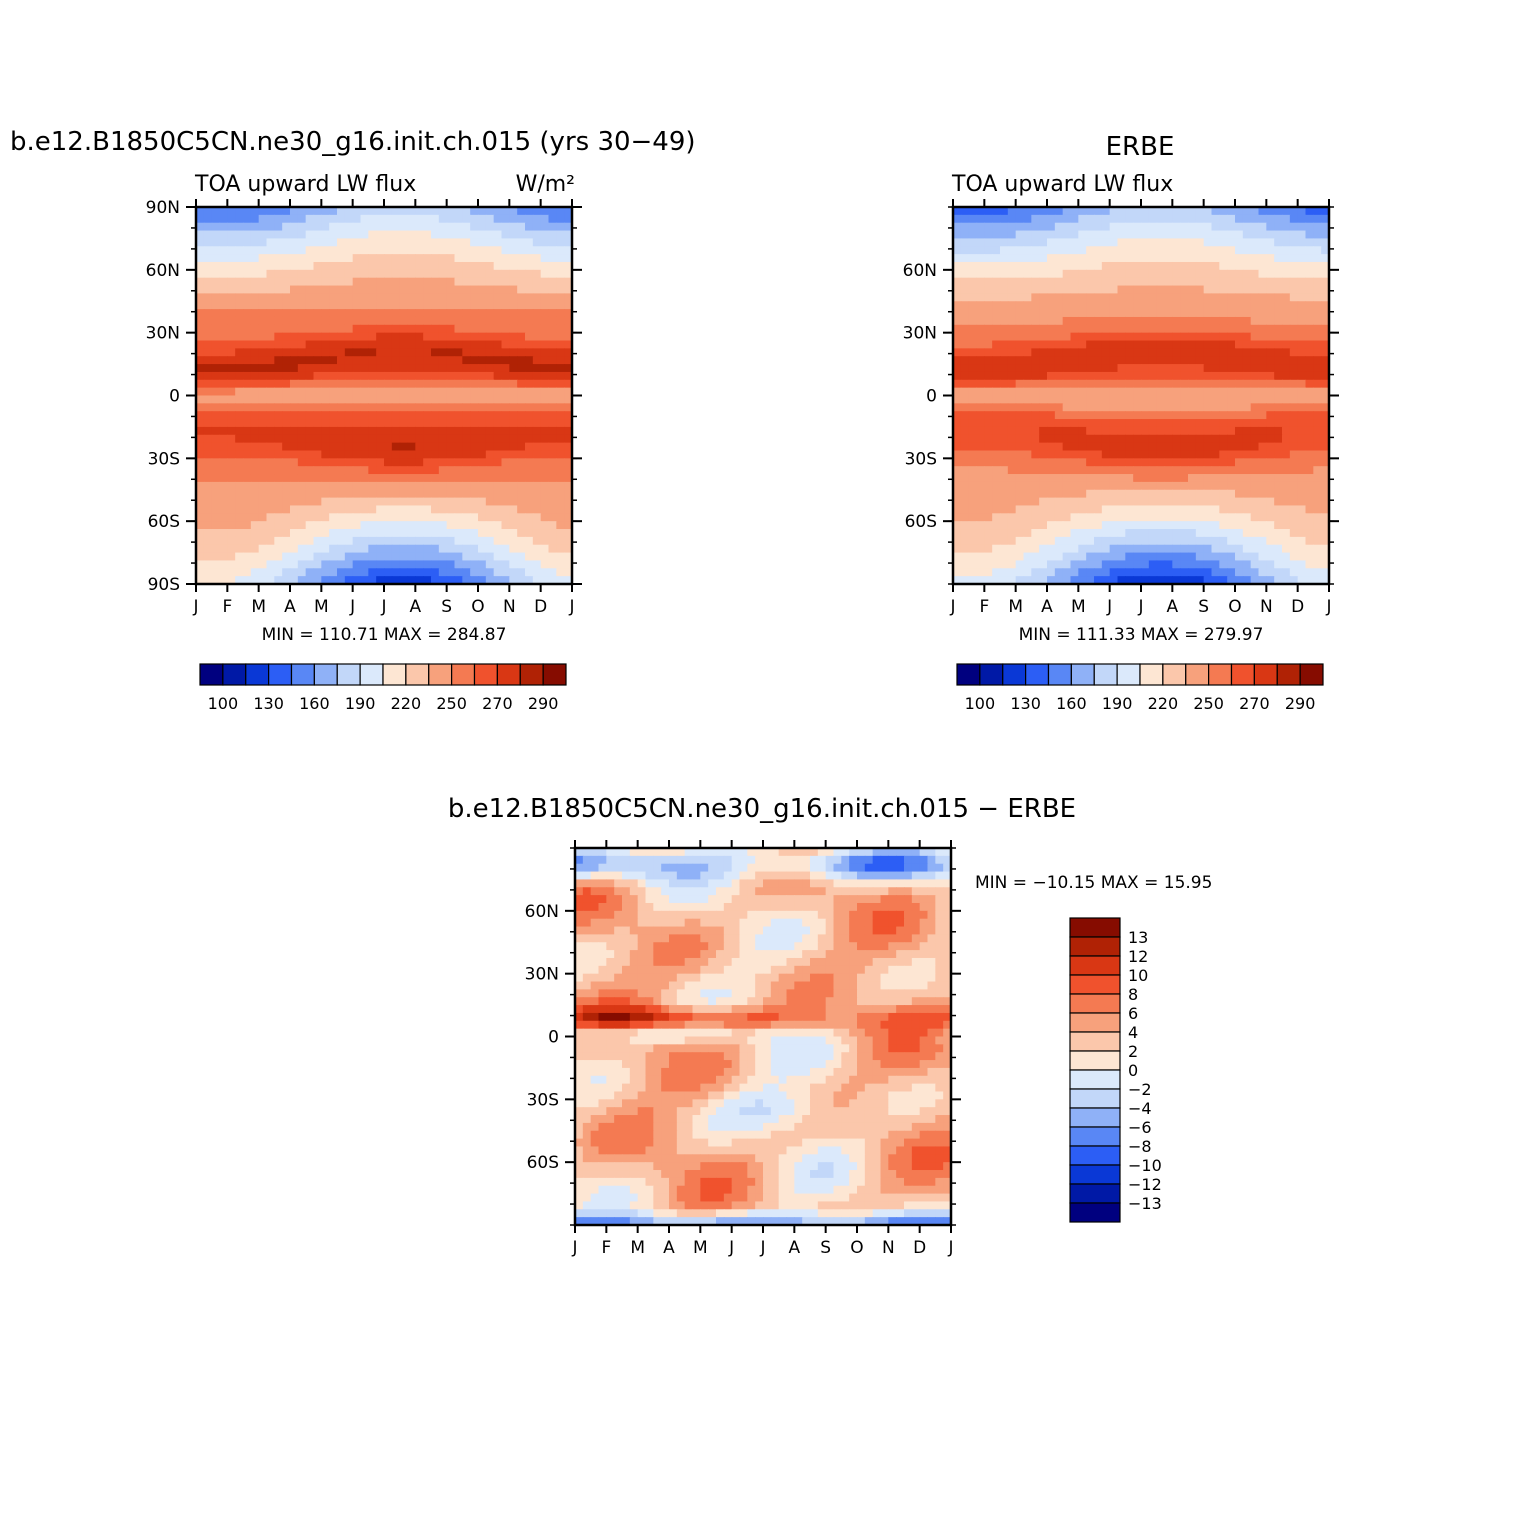  I want to click on x-tick-label: N, so click(509, 607).